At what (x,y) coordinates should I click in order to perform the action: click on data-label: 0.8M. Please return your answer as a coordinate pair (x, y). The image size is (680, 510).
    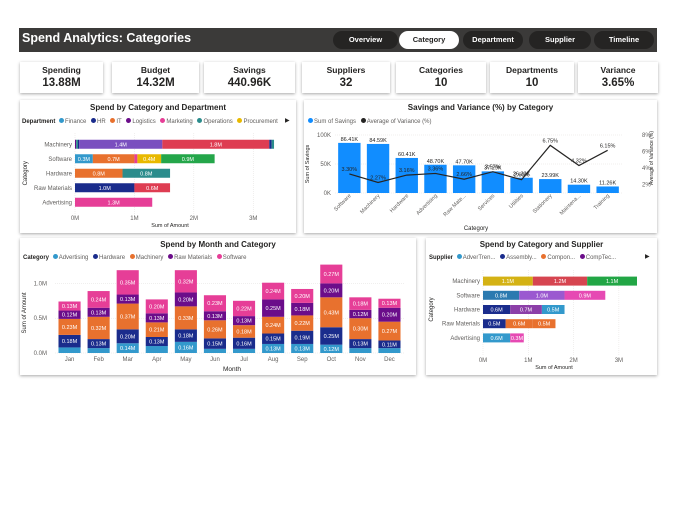
    Looking at the image, I should click on (501, 296).